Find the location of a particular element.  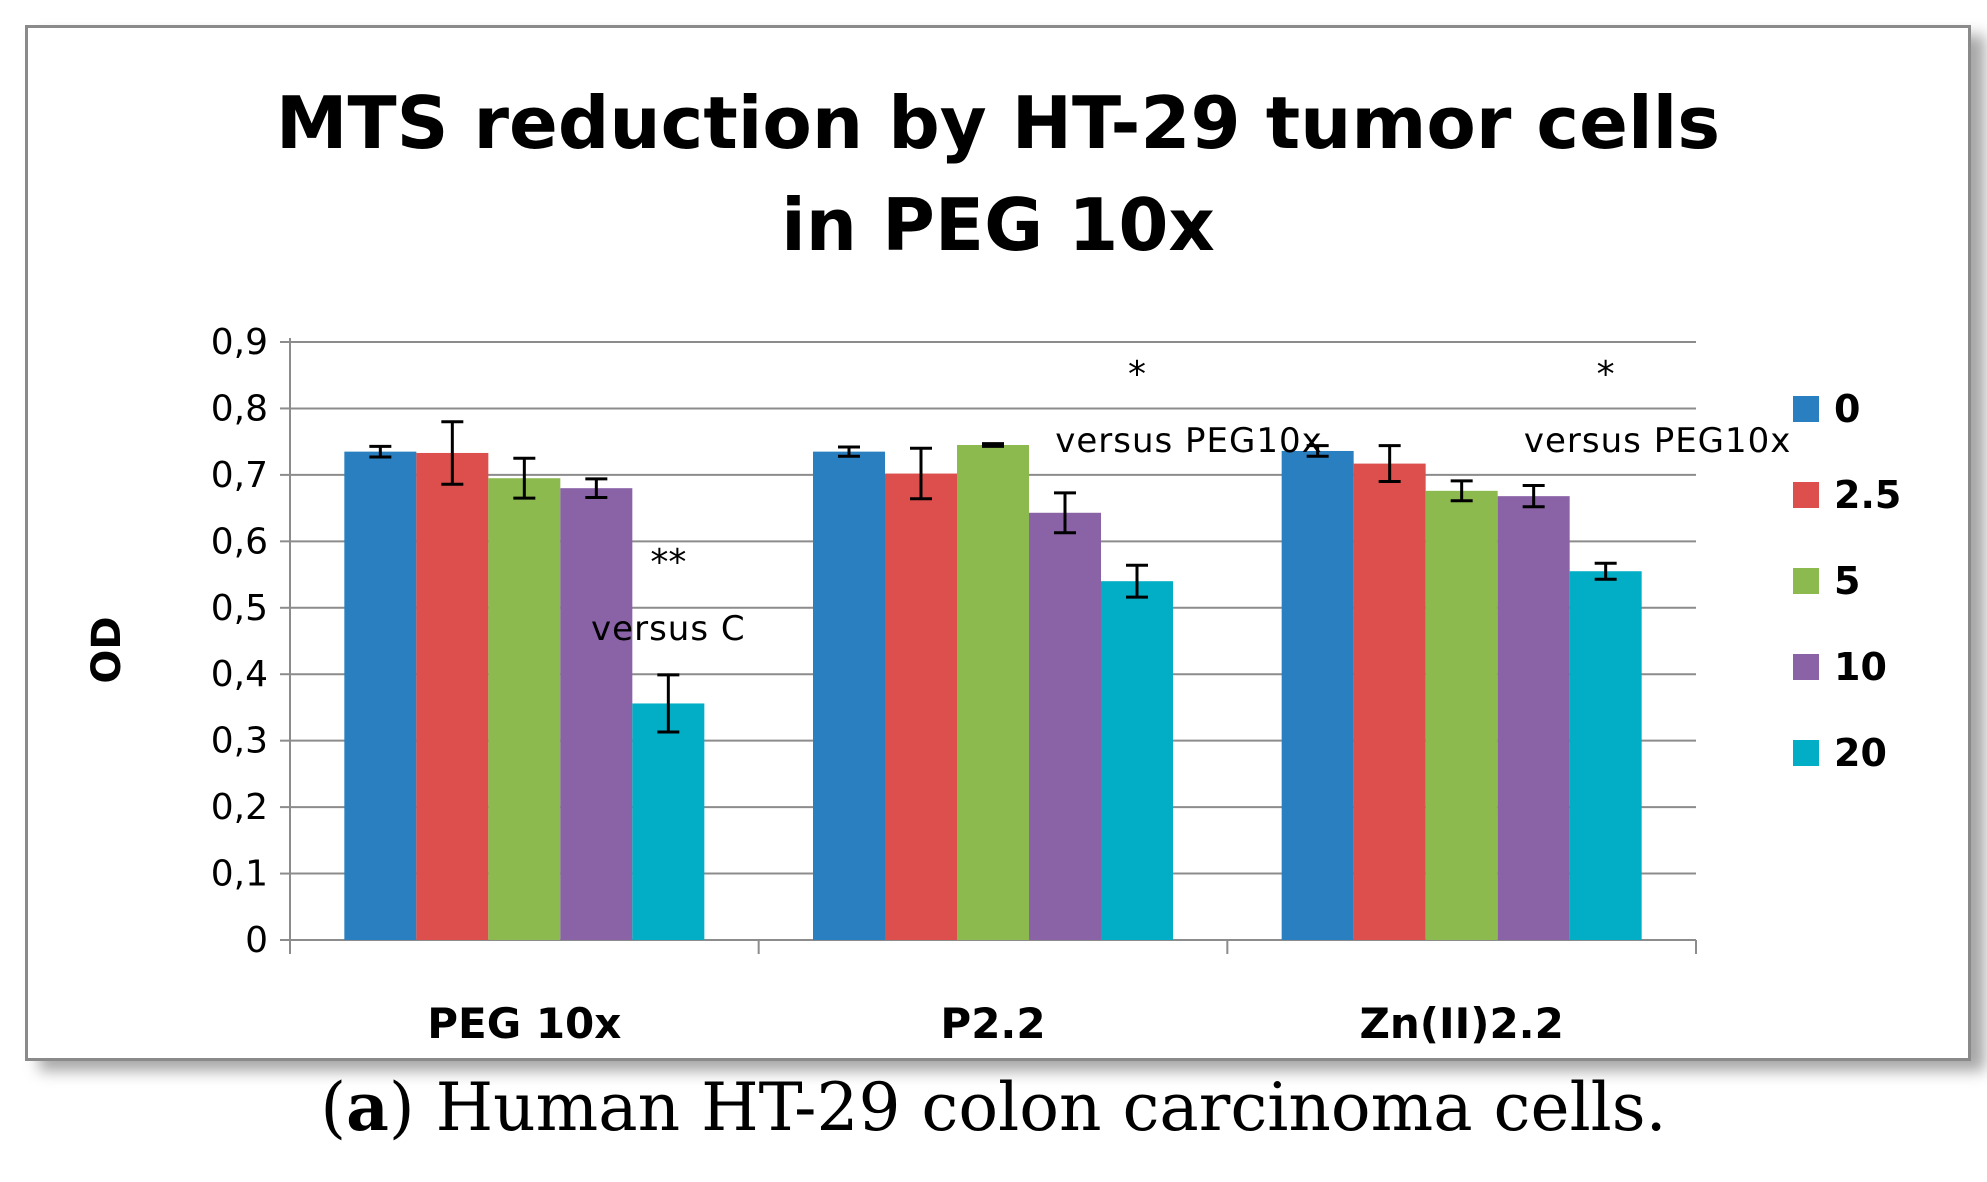

bar-2.5-1 is located at coordinates (921, 706).